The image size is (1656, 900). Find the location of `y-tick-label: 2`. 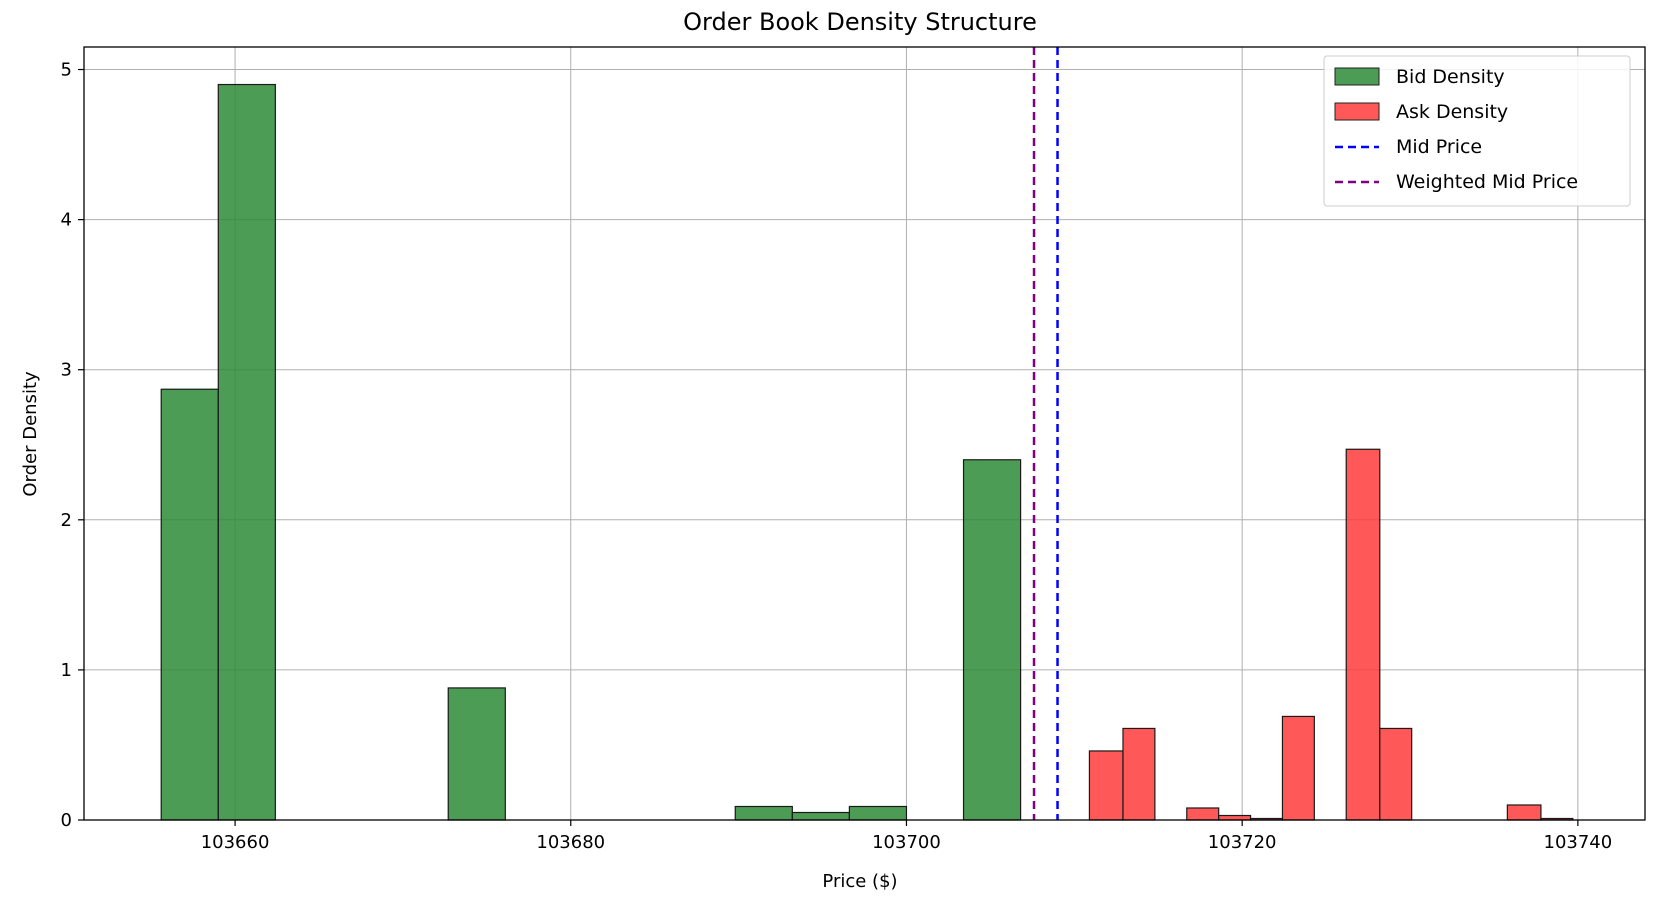

y-tick-label: 2 is located at coordinates (66, 520).